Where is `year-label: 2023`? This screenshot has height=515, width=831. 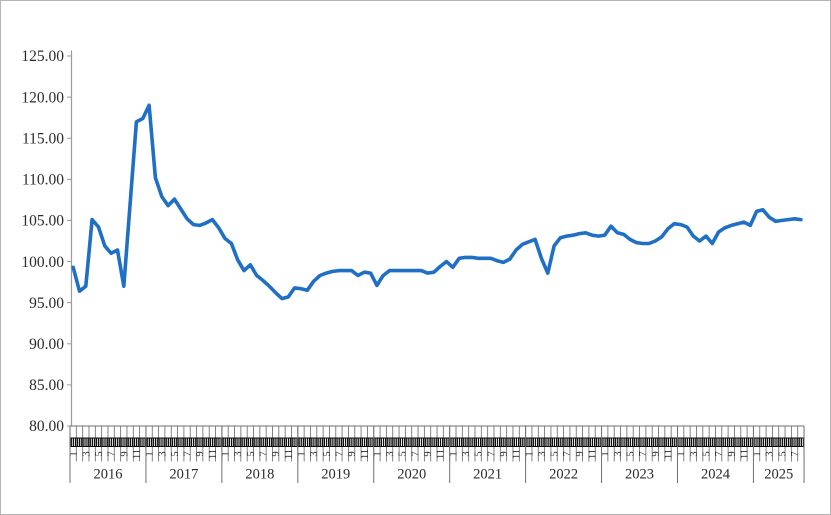 year-label: 2023 is located at coordinates (639, 475).